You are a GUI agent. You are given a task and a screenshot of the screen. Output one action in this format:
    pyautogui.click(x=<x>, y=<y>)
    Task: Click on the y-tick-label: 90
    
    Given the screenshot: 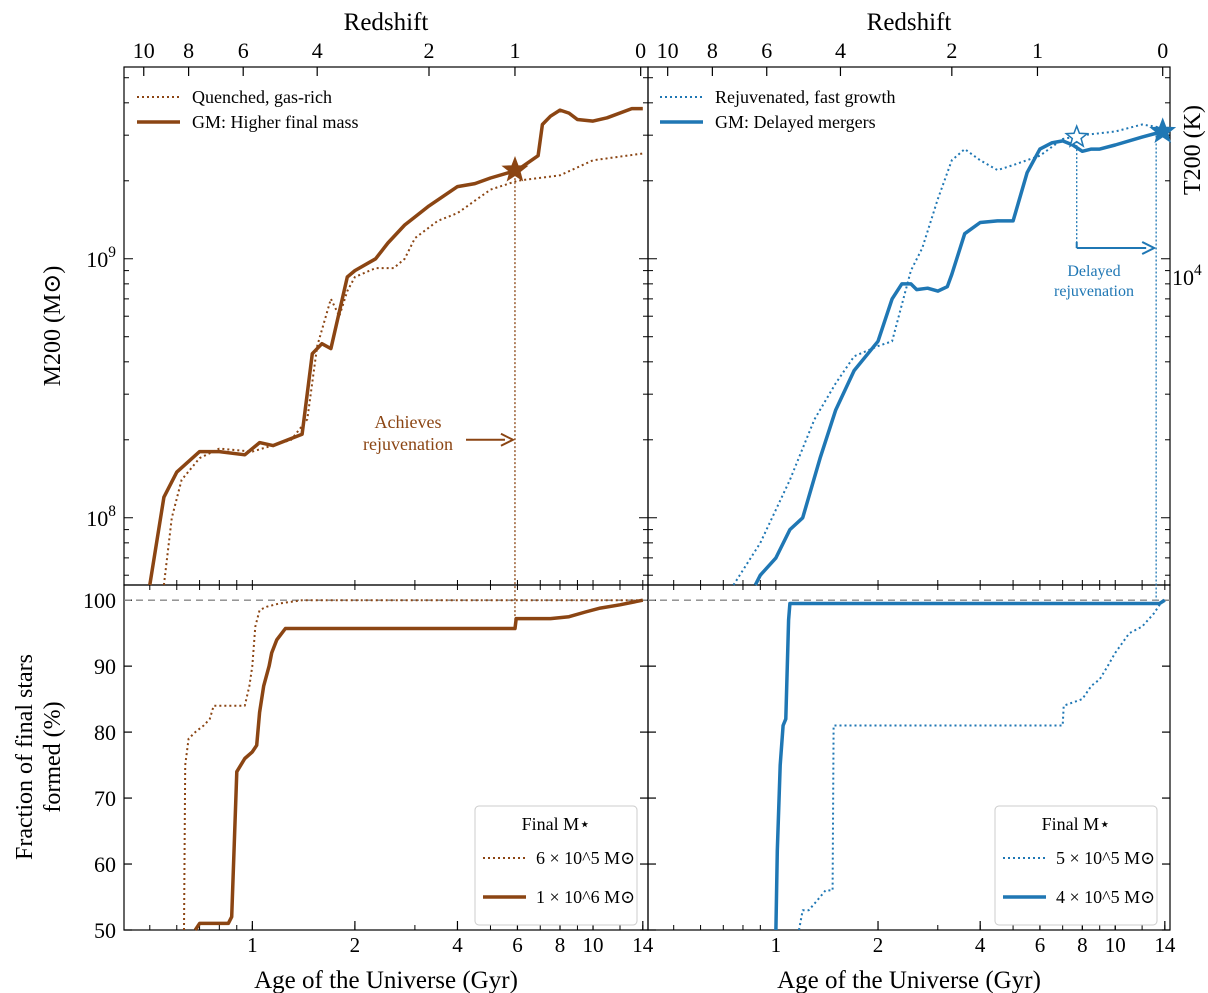 What is the action you would take?
    pyautogui.click(x=105, y=666)
    